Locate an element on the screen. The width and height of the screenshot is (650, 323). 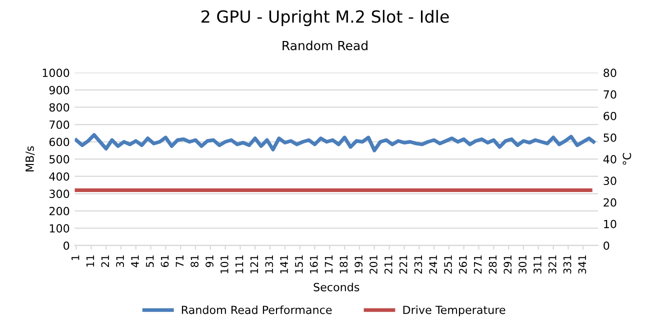
y2-axis-title: °C is located at coordinates (627, 159).